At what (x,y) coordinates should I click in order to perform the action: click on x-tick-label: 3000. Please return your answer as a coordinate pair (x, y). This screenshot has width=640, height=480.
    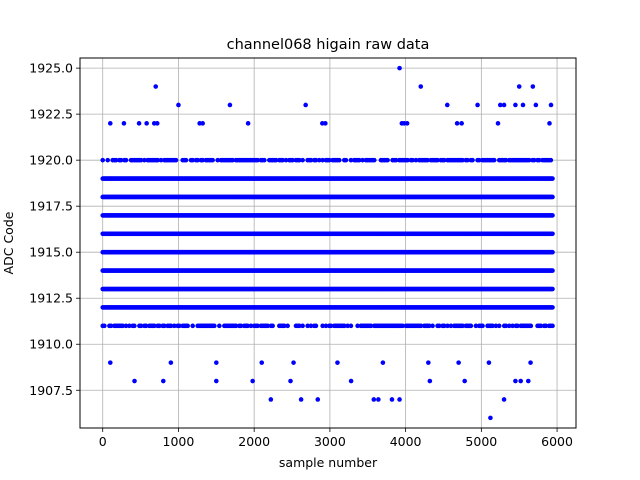
    Looking at the image, I should click on (330, 441).